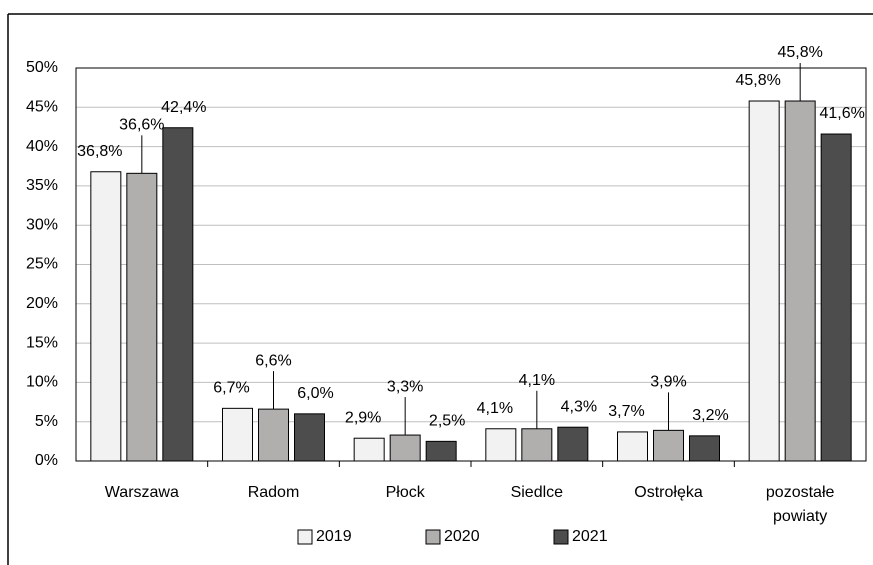  I want to click on data-label: 42,4%, so click(183, 107).